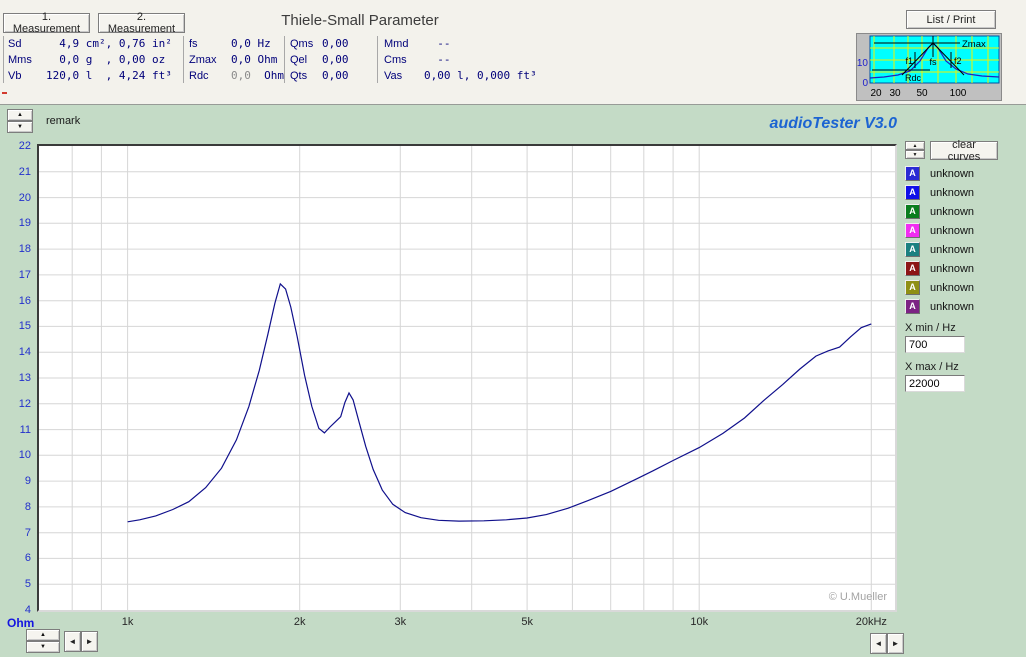  I want to click on x-min-label: X min / Hz, so click(930, 328).